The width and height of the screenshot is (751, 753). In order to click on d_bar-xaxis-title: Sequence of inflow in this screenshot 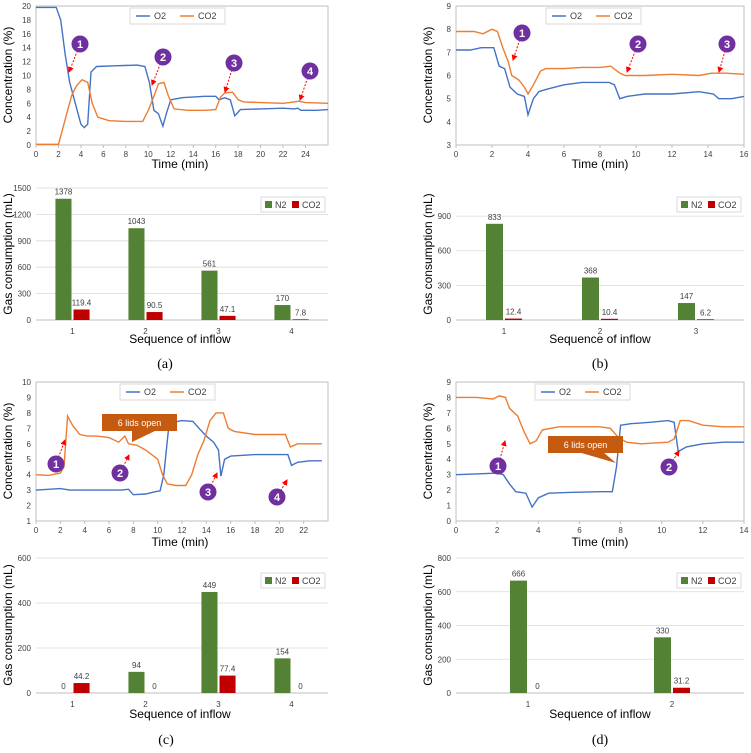, I will do `click(600, 714)`.